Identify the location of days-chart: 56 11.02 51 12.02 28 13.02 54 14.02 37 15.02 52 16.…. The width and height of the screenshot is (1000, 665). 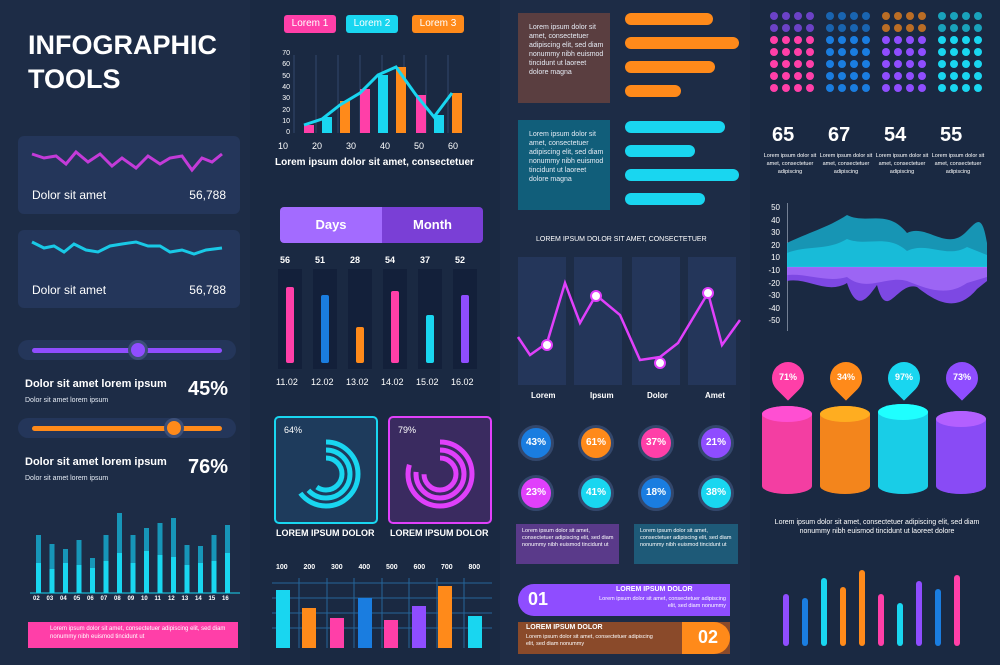
(382, 325).